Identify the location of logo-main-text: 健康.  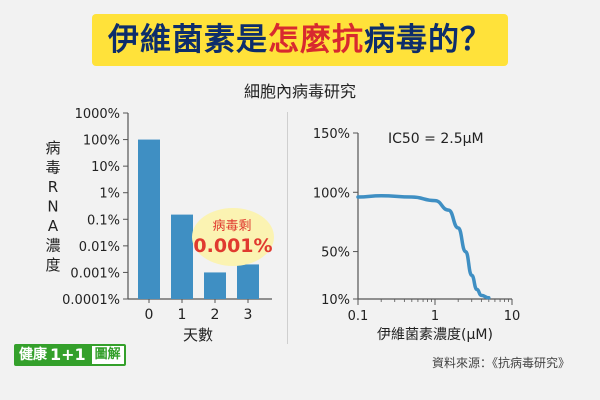
(32, 355).